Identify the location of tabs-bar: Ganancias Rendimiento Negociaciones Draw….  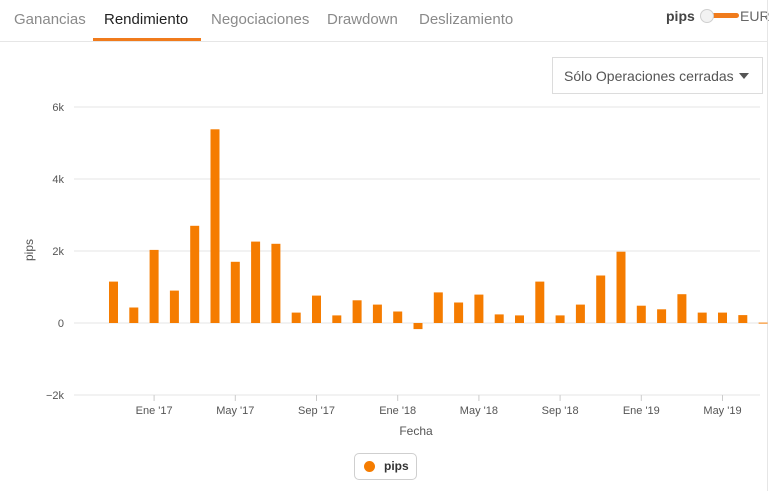
(383, 21).